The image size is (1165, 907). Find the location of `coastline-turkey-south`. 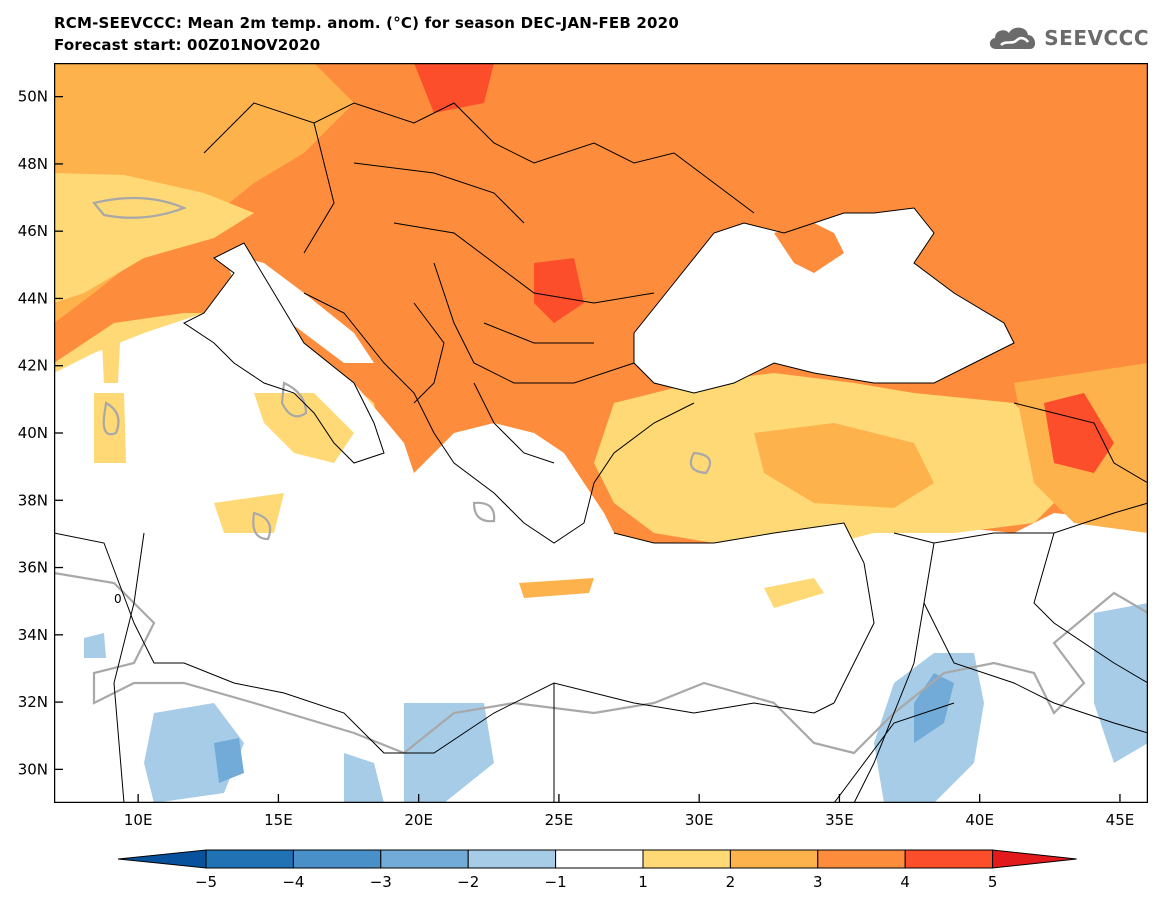

coastline-turkey-south is located at coordinates (739, 543).